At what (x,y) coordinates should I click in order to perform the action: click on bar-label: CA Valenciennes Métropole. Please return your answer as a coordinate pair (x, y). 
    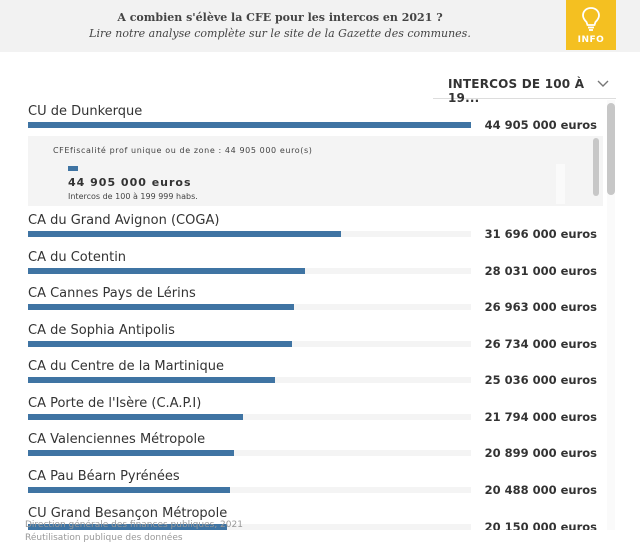
    Looking at the image, I should click on (117, 439).